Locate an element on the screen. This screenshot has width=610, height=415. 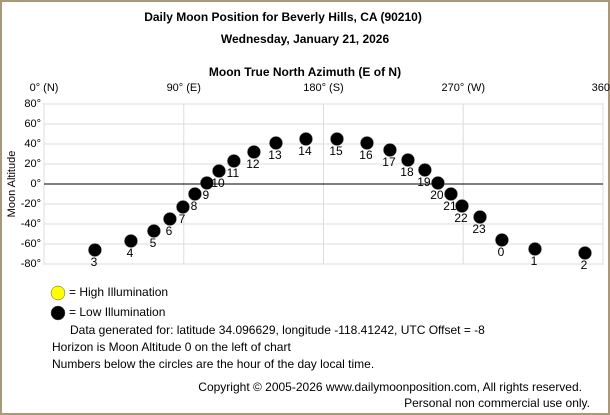
y-tick-label: -60° is located at coordinates (31, 244).